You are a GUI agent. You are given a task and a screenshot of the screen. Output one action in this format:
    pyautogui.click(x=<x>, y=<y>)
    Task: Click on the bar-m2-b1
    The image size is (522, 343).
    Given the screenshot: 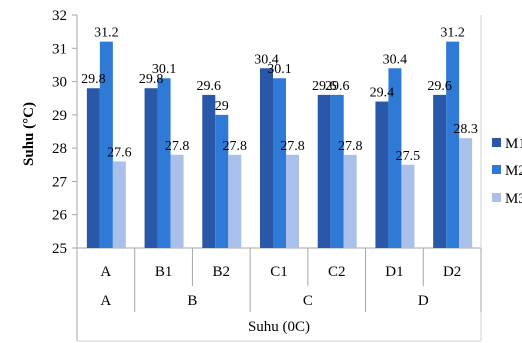 What is the action you would take?
    pyautogui.click(x=164, y=163)
    